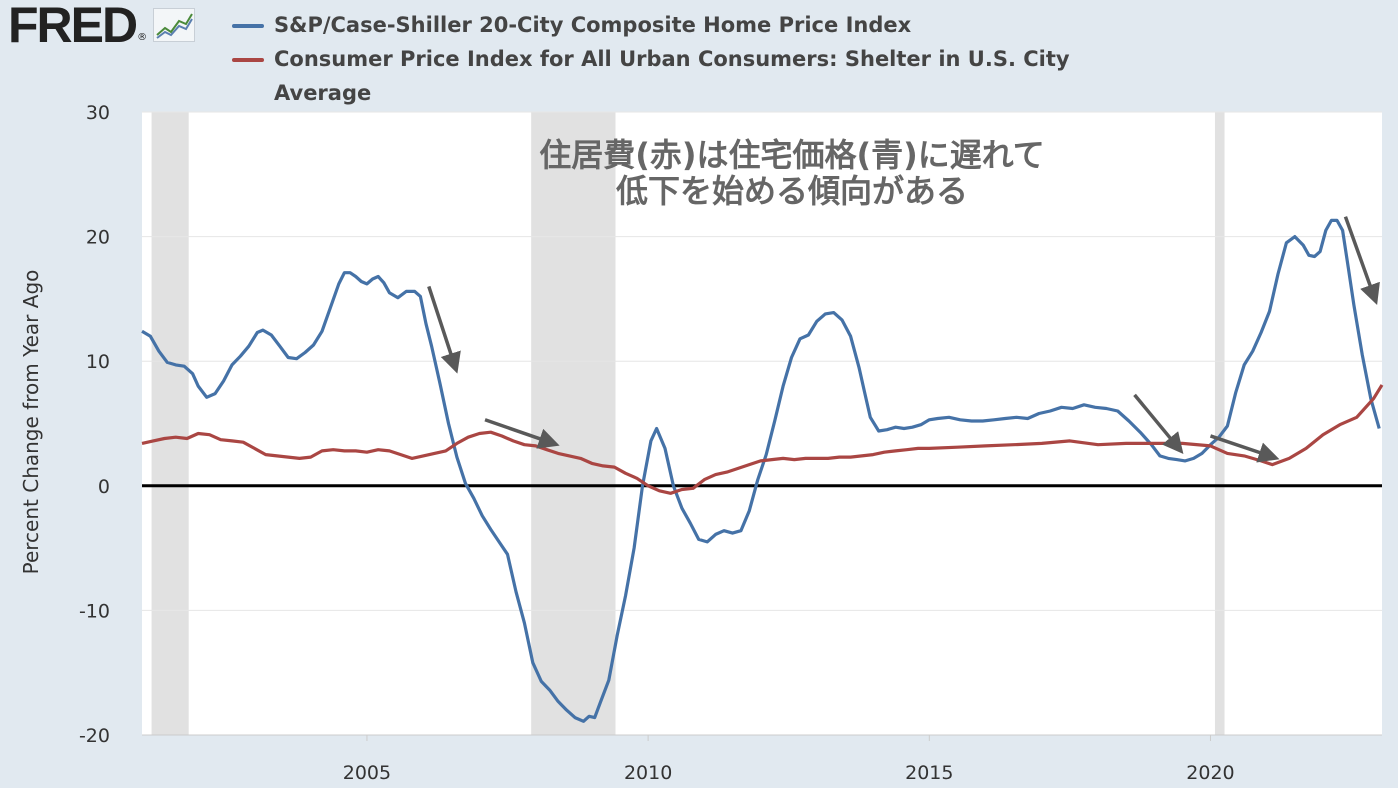 The height and width of the screenshot is (788, 1398). What do you see at coordinates (648, 773) in the screenshot?
I see `x-tick-label: 2010` at bounding box center [648, 773].